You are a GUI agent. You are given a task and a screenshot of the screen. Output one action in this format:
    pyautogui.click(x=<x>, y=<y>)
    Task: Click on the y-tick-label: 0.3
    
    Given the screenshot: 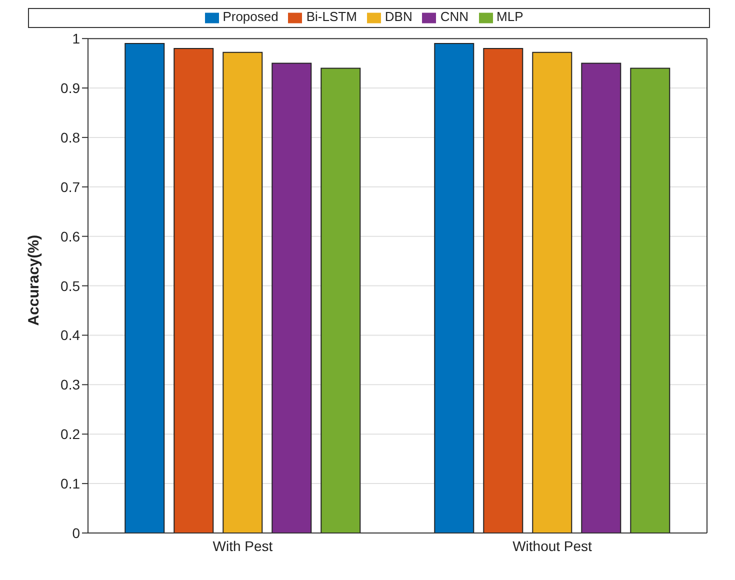 What is the action you would take?
    pyautogui.click(x=70, y=384)
    